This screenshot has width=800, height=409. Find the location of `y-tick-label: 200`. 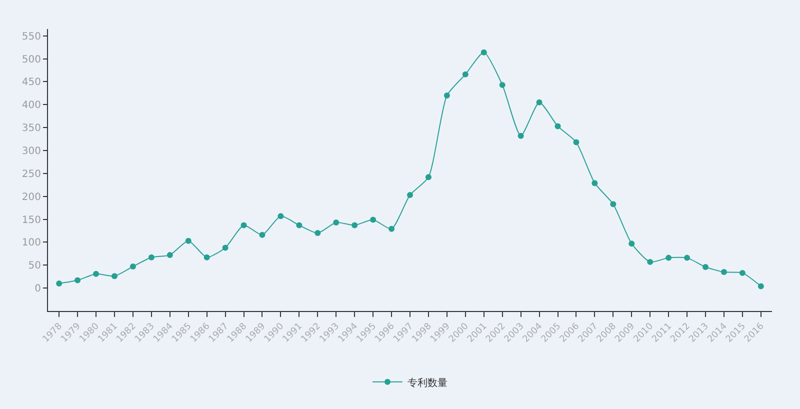

y-tick-label: 200 is located at coordinates (31, 197).